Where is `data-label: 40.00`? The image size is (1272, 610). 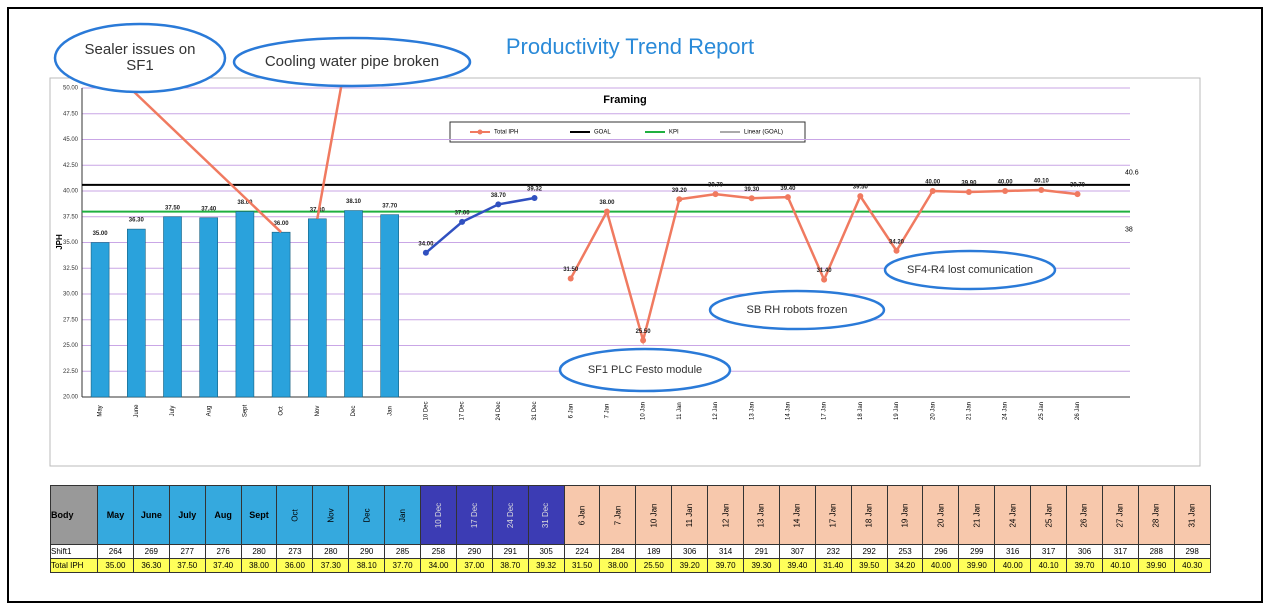 data-label: 40.00 is located at coordinates (933, 183).